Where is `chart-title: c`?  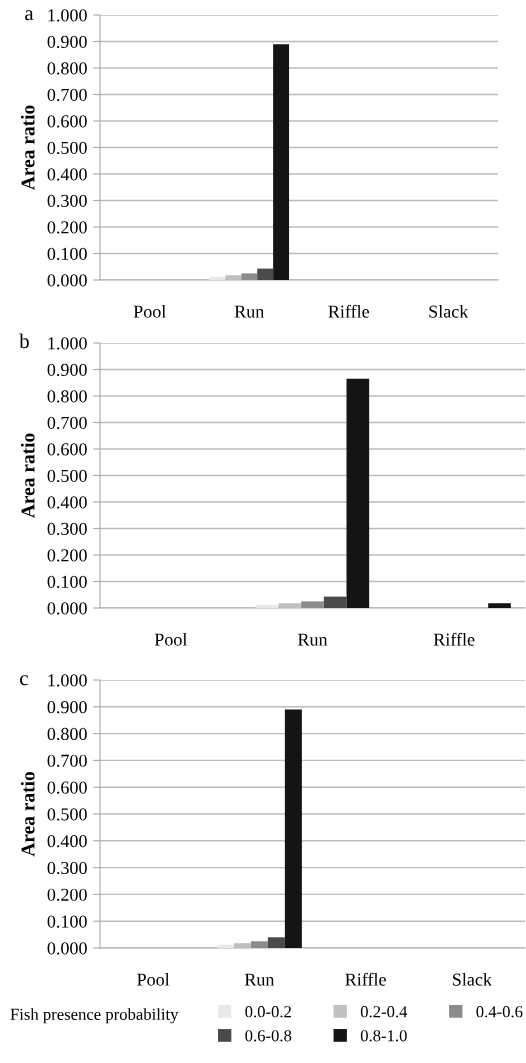 chart-title: c is located at coordinates (24, 680).